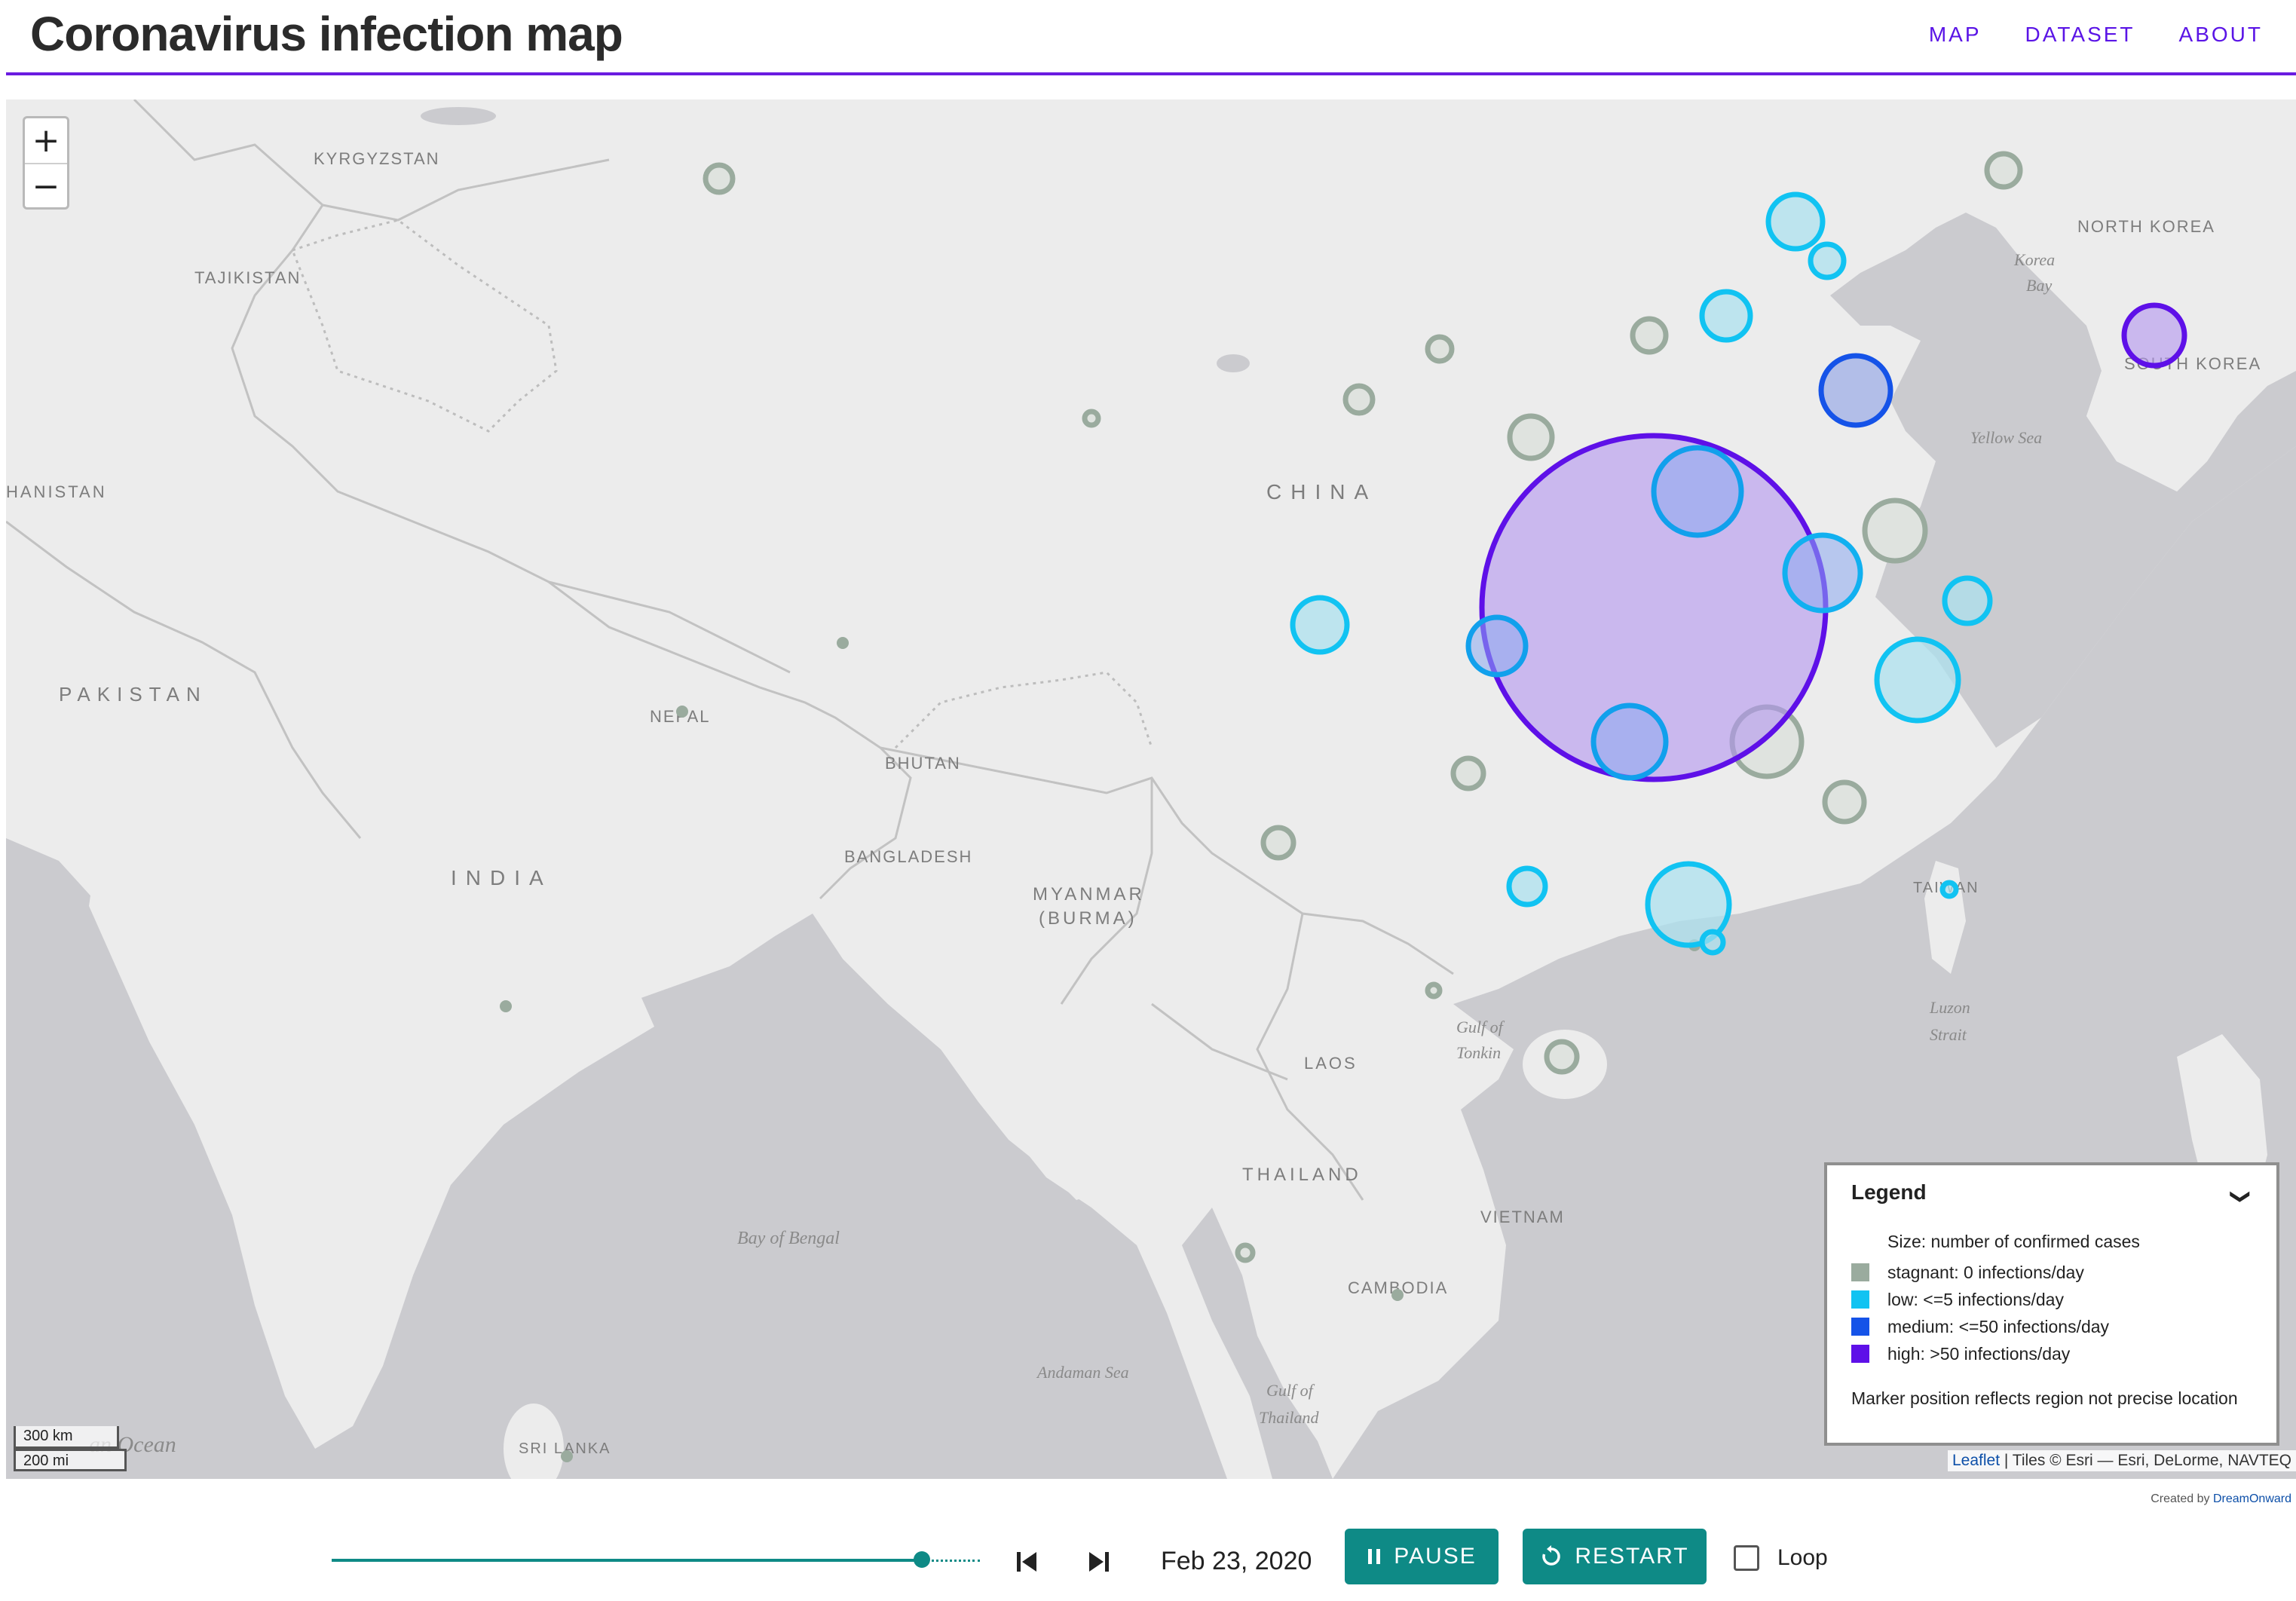 This screenshot has height=1601, width=2296. What do you see at coordinates (2145, 1460) in the screenshot?
I see `tiles-attribution: | Tiles © Esri — Esri, DeLorme, NAVTEQ` at bounding box center [2145, 1460].